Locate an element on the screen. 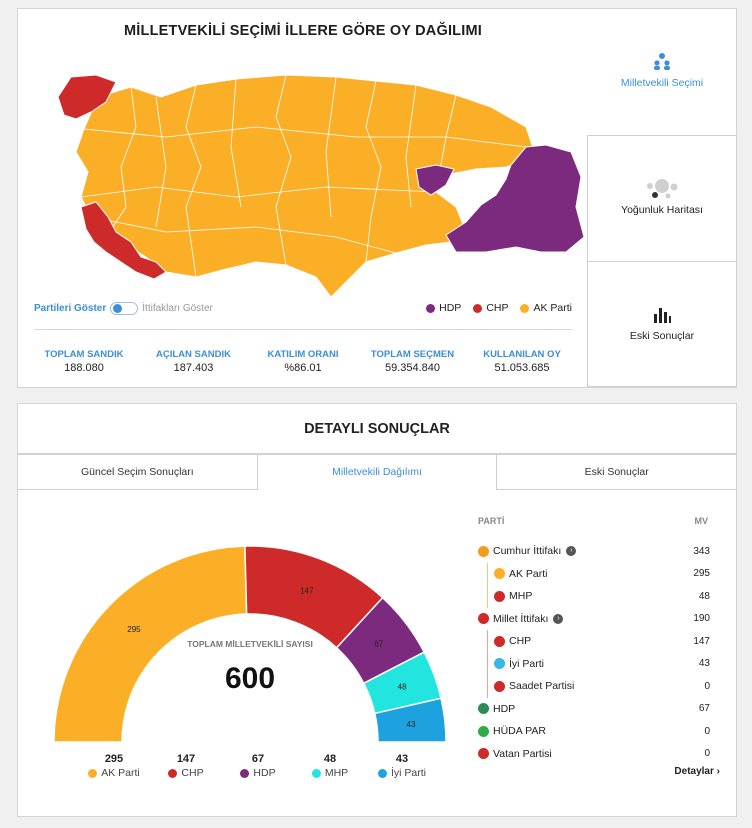 The width and height of the screenshot is (752, 828). stat-opened-boxes: AÇILAN SANDIK 187.403 is located at coordinates (194, 361).